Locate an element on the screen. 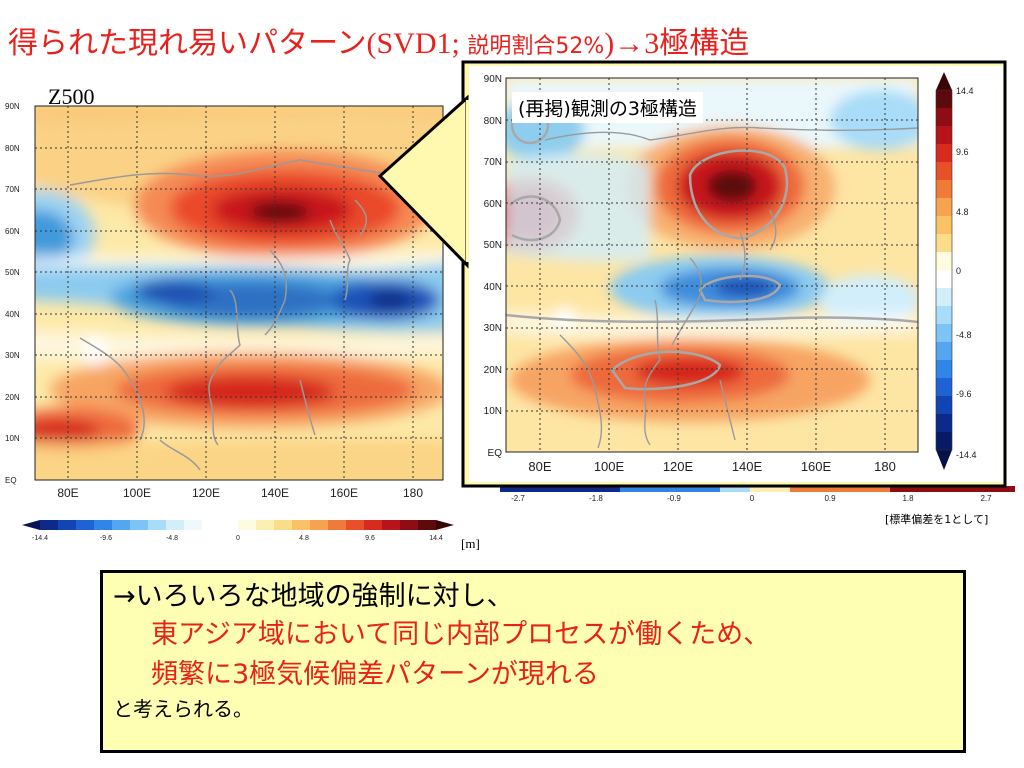 The width and height of the screenshot is (1024, 768). conclusion-line-4: と考えられる。 is located at coordinates (183, 709).